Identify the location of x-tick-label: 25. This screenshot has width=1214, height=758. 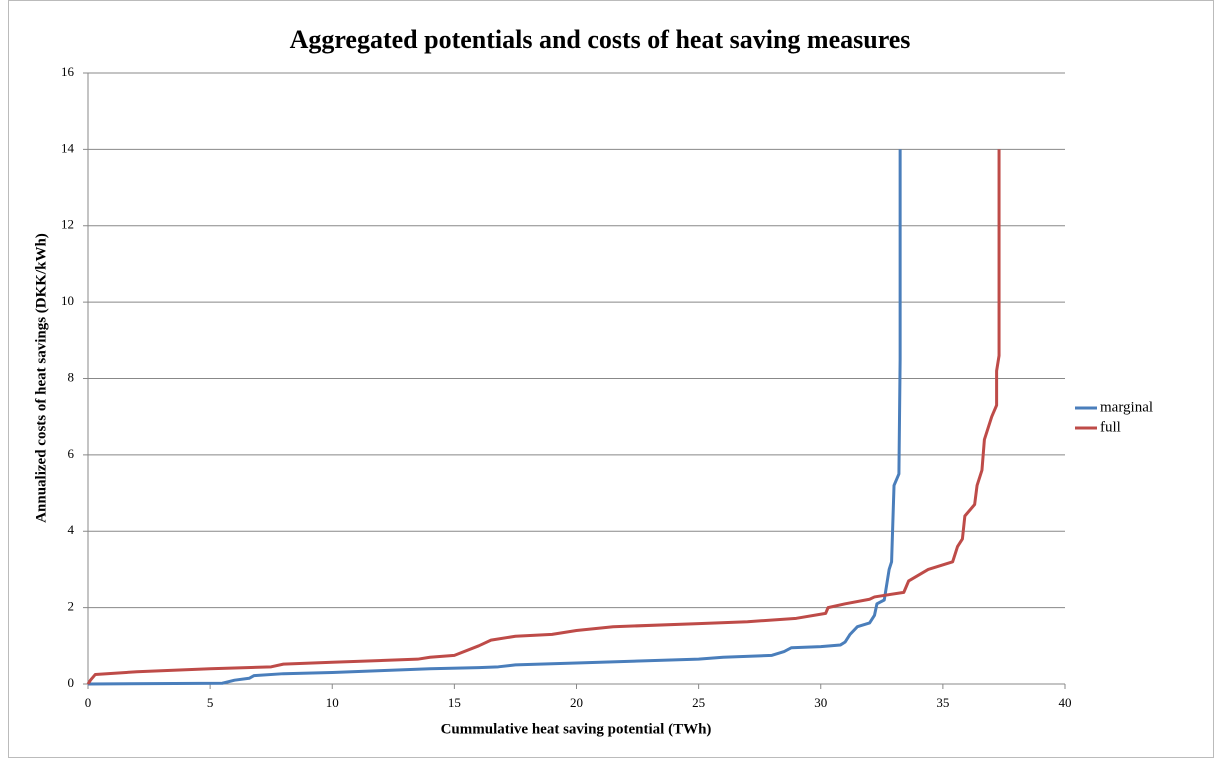
(698, 702).